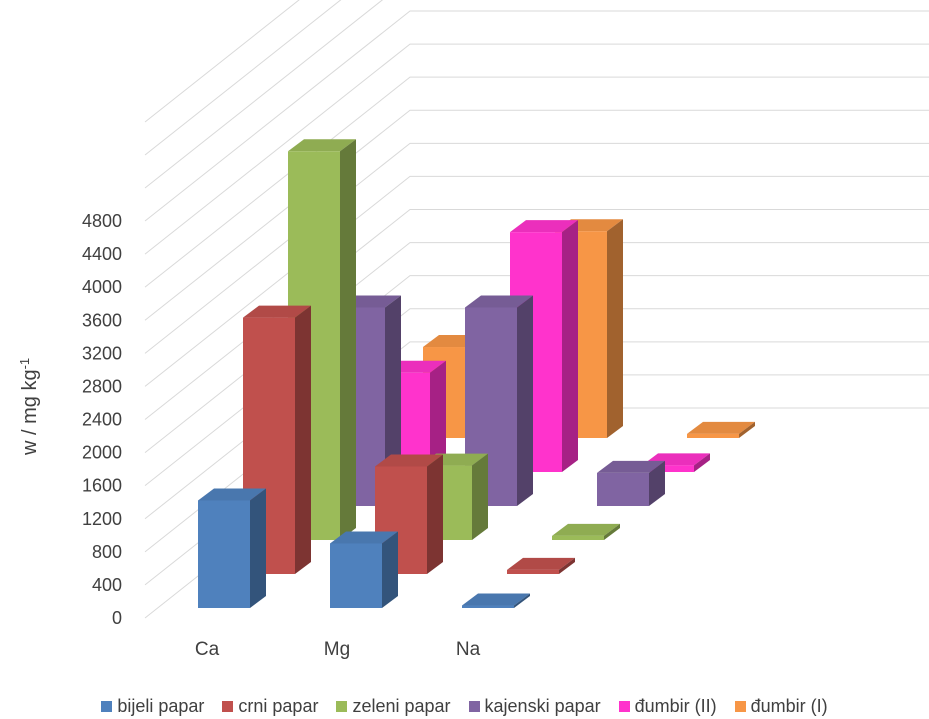  What do you see at coordinates (675, 705) in the screenshot?
I see `legend-label: đumbir (II)` at bounding box center [675, 705].